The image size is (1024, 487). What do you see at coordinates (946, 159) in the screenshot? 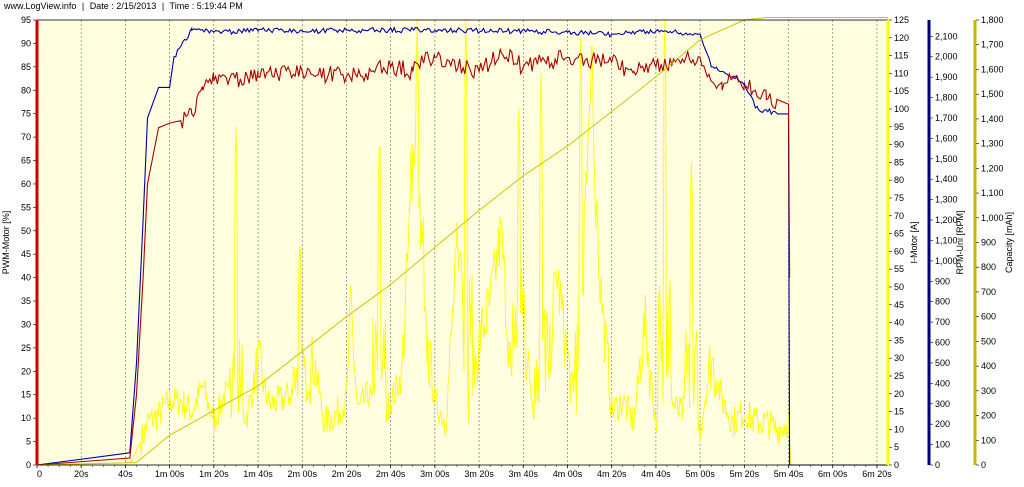
I see `y-tick-label-rpm: 1,500` at bounding box center [946, 159].